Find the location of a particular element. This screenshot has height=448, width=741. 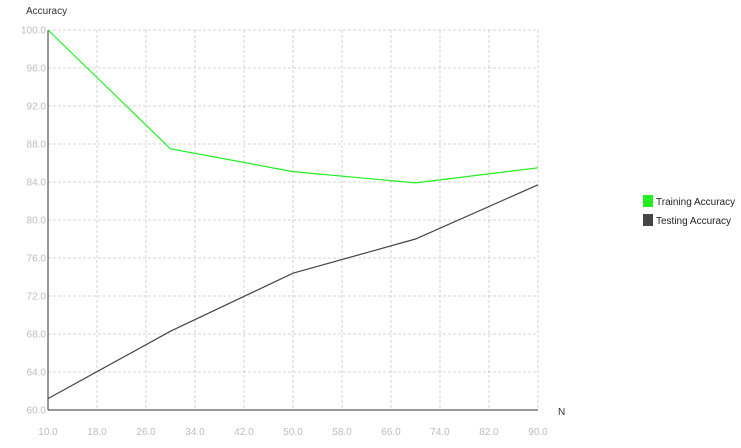

x-tick-label: 26.0 is located at coordinates (146, 432).